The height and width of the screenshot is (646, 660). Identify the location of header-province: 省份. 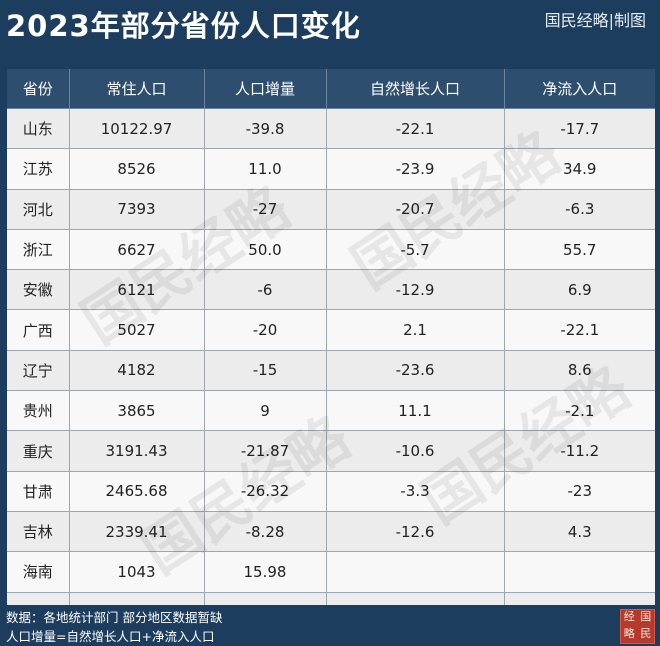
(38, 89).